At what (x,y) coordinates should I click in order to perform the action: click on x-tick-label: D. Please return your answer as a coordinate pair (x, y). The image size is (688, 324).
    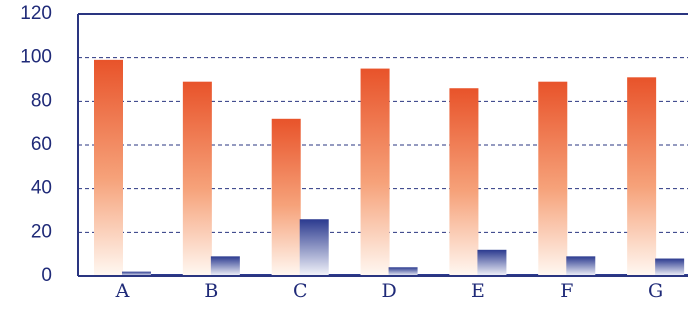
    Looking at the image, I should click on (388, 291).